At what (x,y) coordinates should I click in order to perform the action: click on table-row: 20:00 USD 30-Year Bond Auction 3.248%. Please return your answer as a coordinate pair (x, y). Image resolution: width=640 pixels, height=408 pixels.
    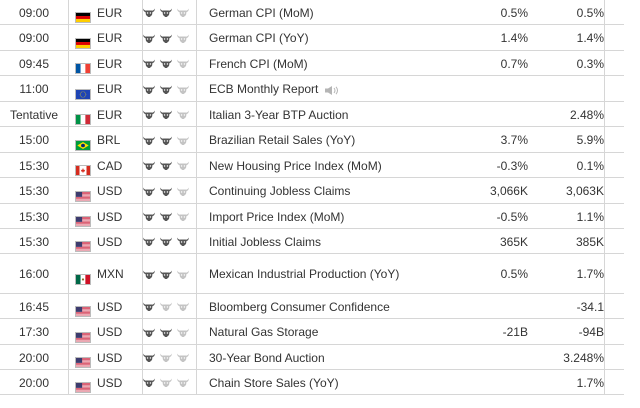
    Looking at the image, I should click on (312, 357).